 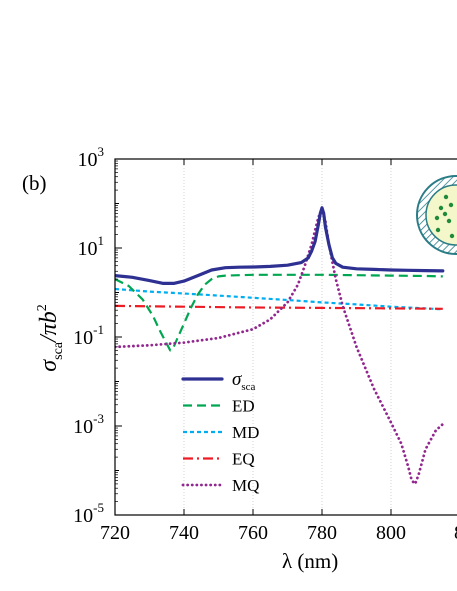 I want to click on y-tick-labels: 10³ 10¹ 10⁻¹ 10⁻³ 10⁻⁵, so click(x=88, y=335).